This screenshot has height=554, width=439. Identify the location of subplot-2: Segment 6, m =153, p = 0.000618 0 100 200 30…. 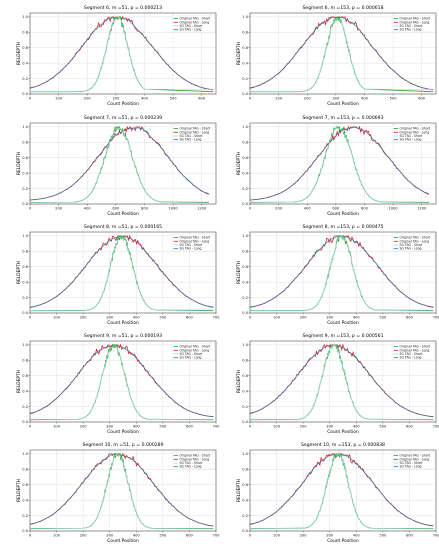
(336, 56).